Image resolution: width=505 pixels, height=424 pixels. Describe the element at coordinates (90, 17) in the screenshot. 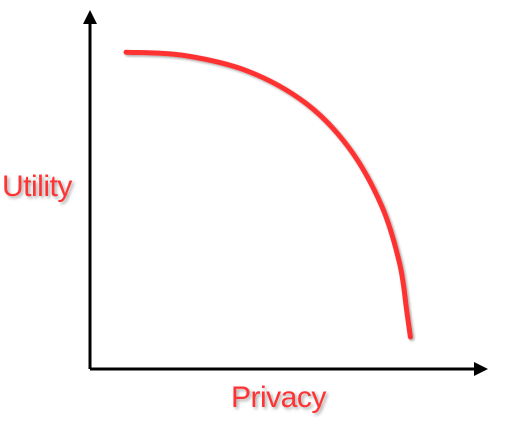

I see `y-axis-arrowhead` at that location.